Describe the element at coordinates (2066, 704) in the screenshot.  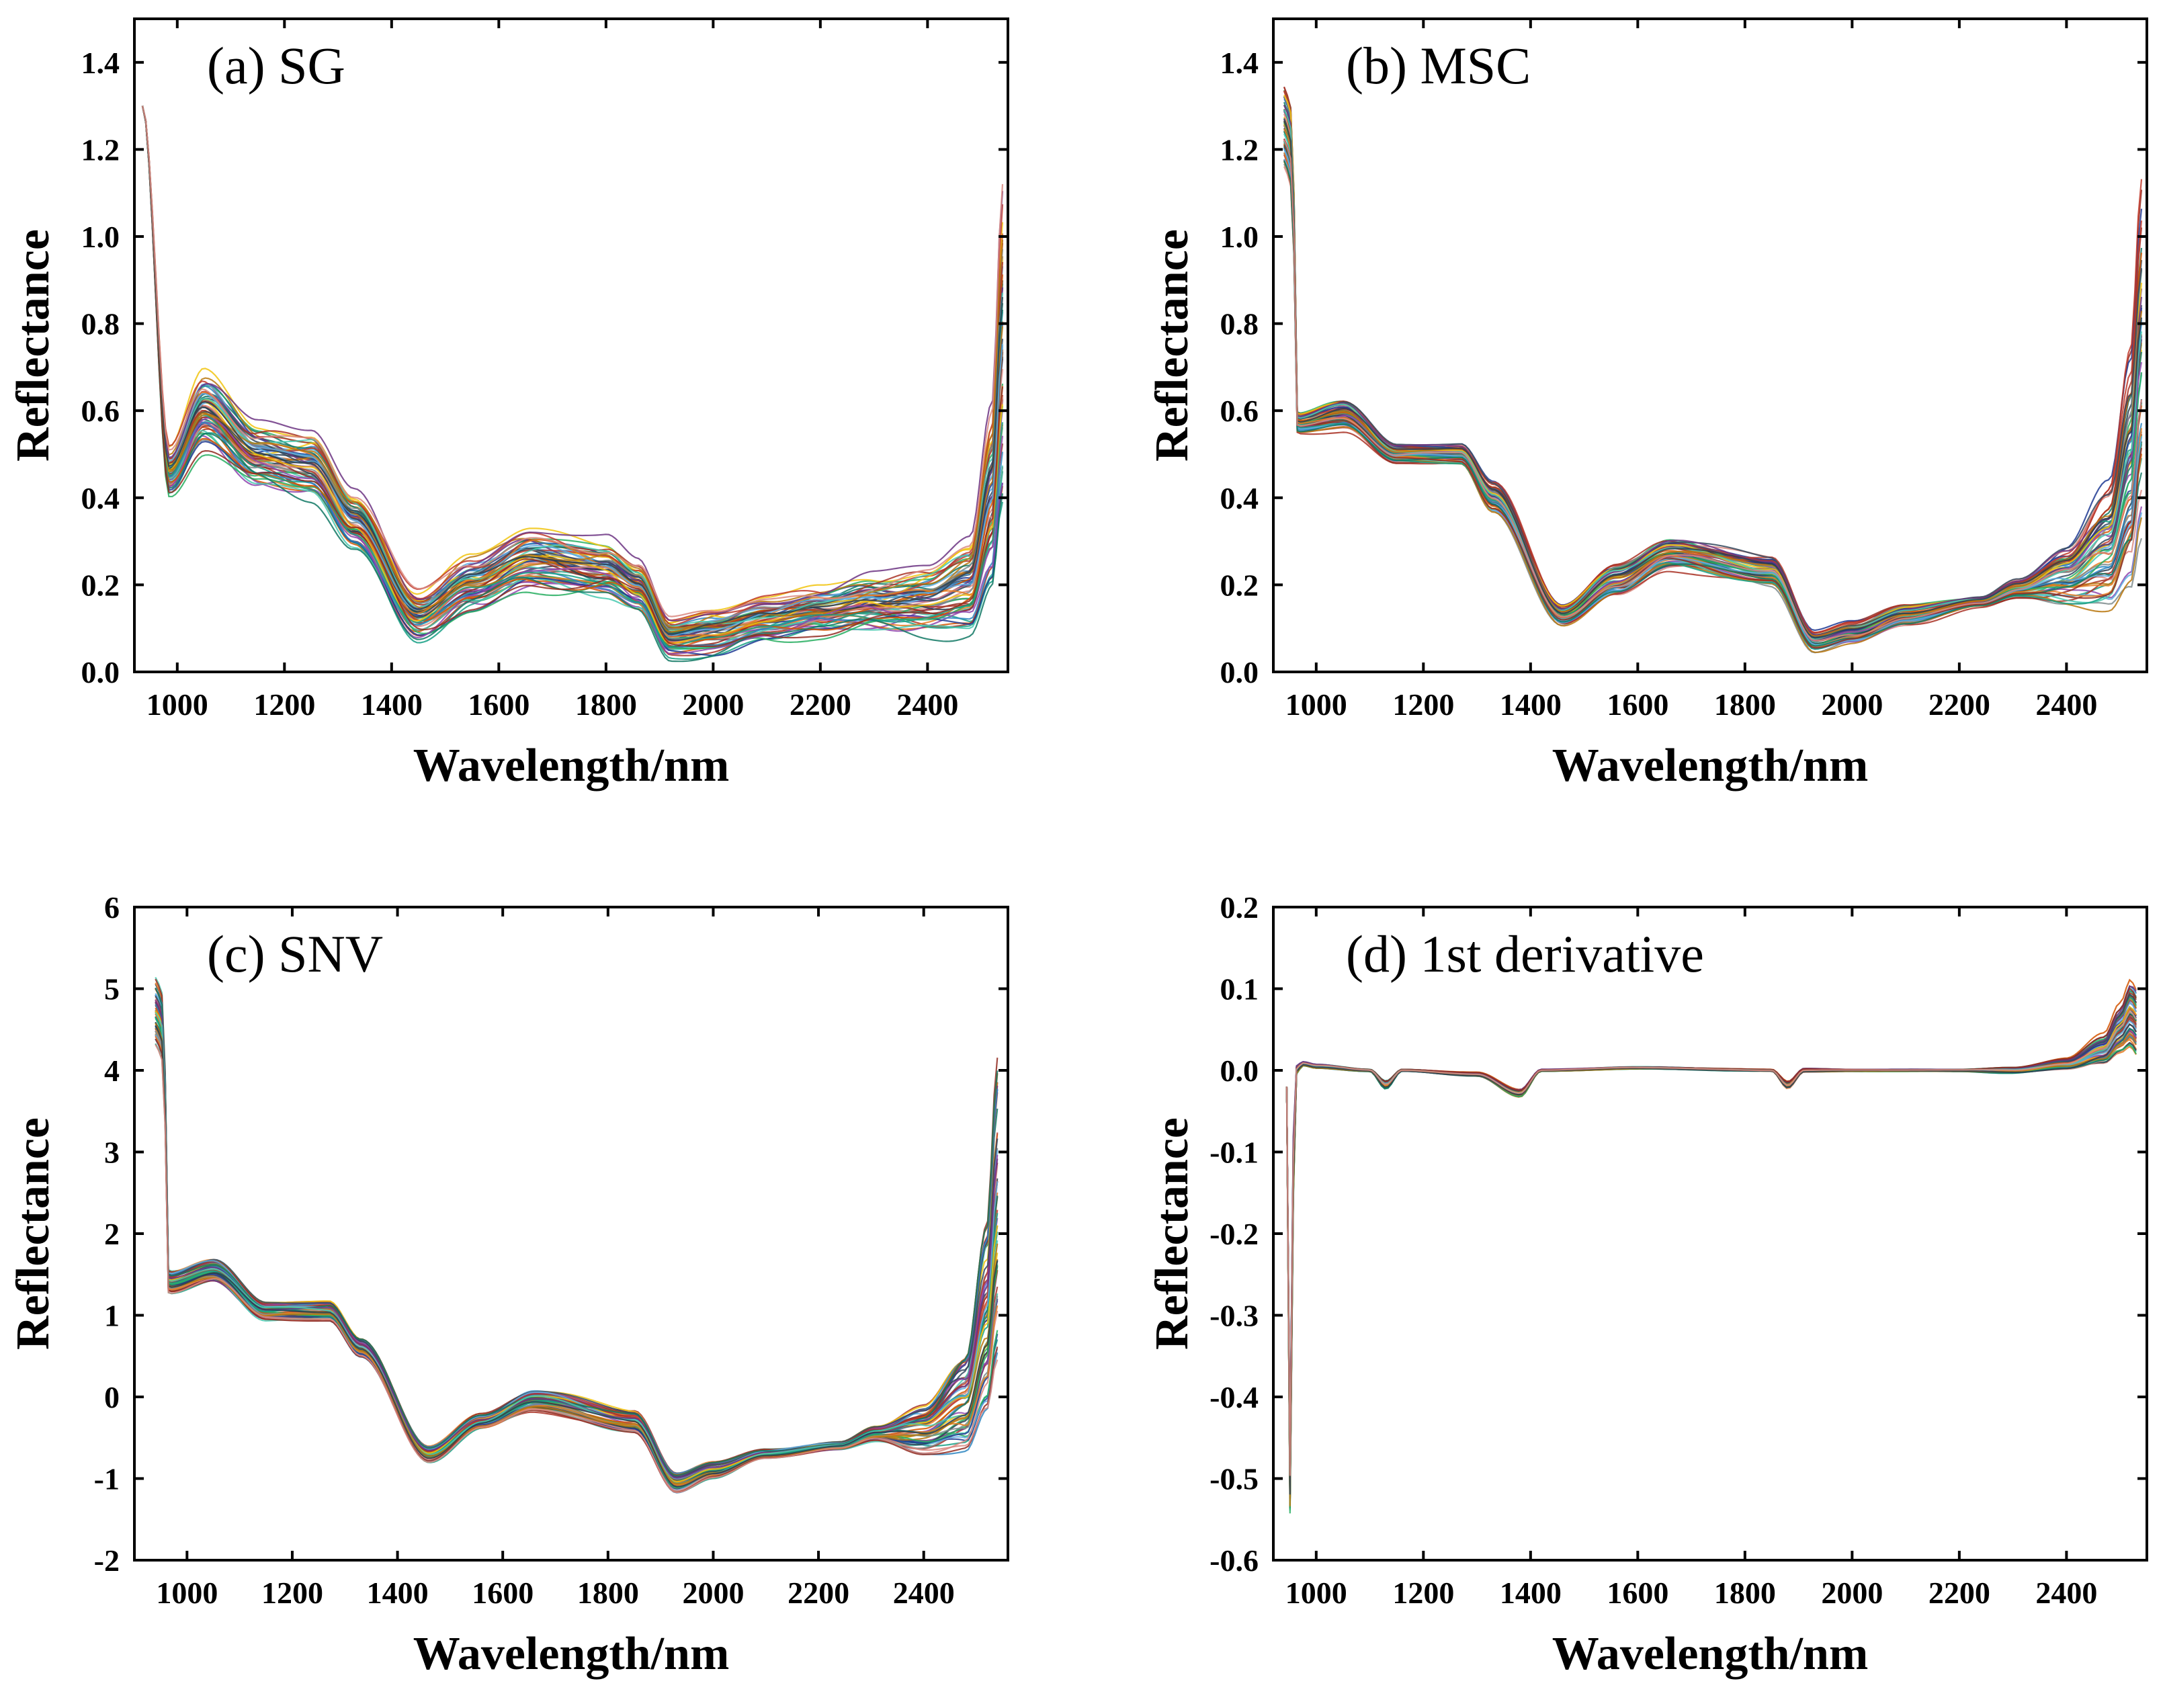
I see `x-tick-label: 2400` at that location.